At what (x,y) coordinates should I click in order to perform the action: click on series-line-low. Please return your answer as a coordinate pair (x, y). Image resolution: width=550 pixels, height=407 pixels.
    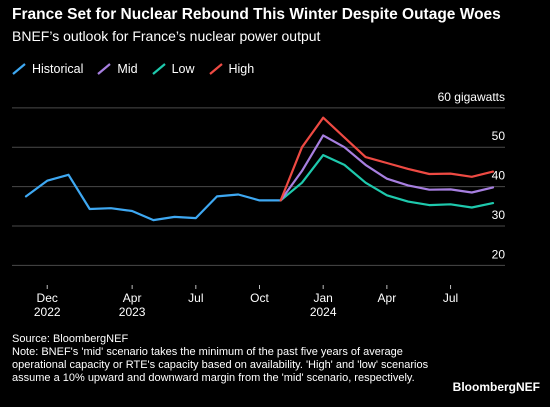
    Looking at the image, I should click on (387, 181).